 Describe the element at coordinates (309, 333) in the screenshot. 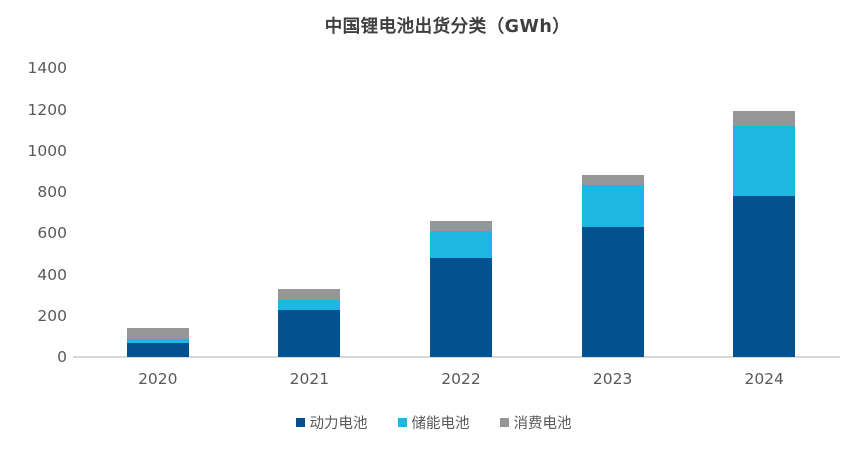

I see `bar-2021-power` at that location.